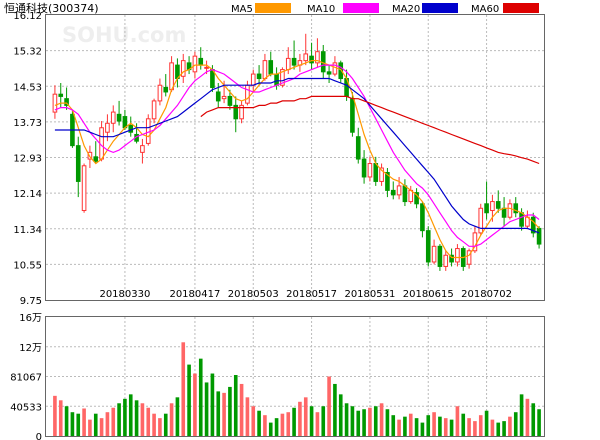  I want to click on price-x-tick-label: 20180417, so click(194, 294).